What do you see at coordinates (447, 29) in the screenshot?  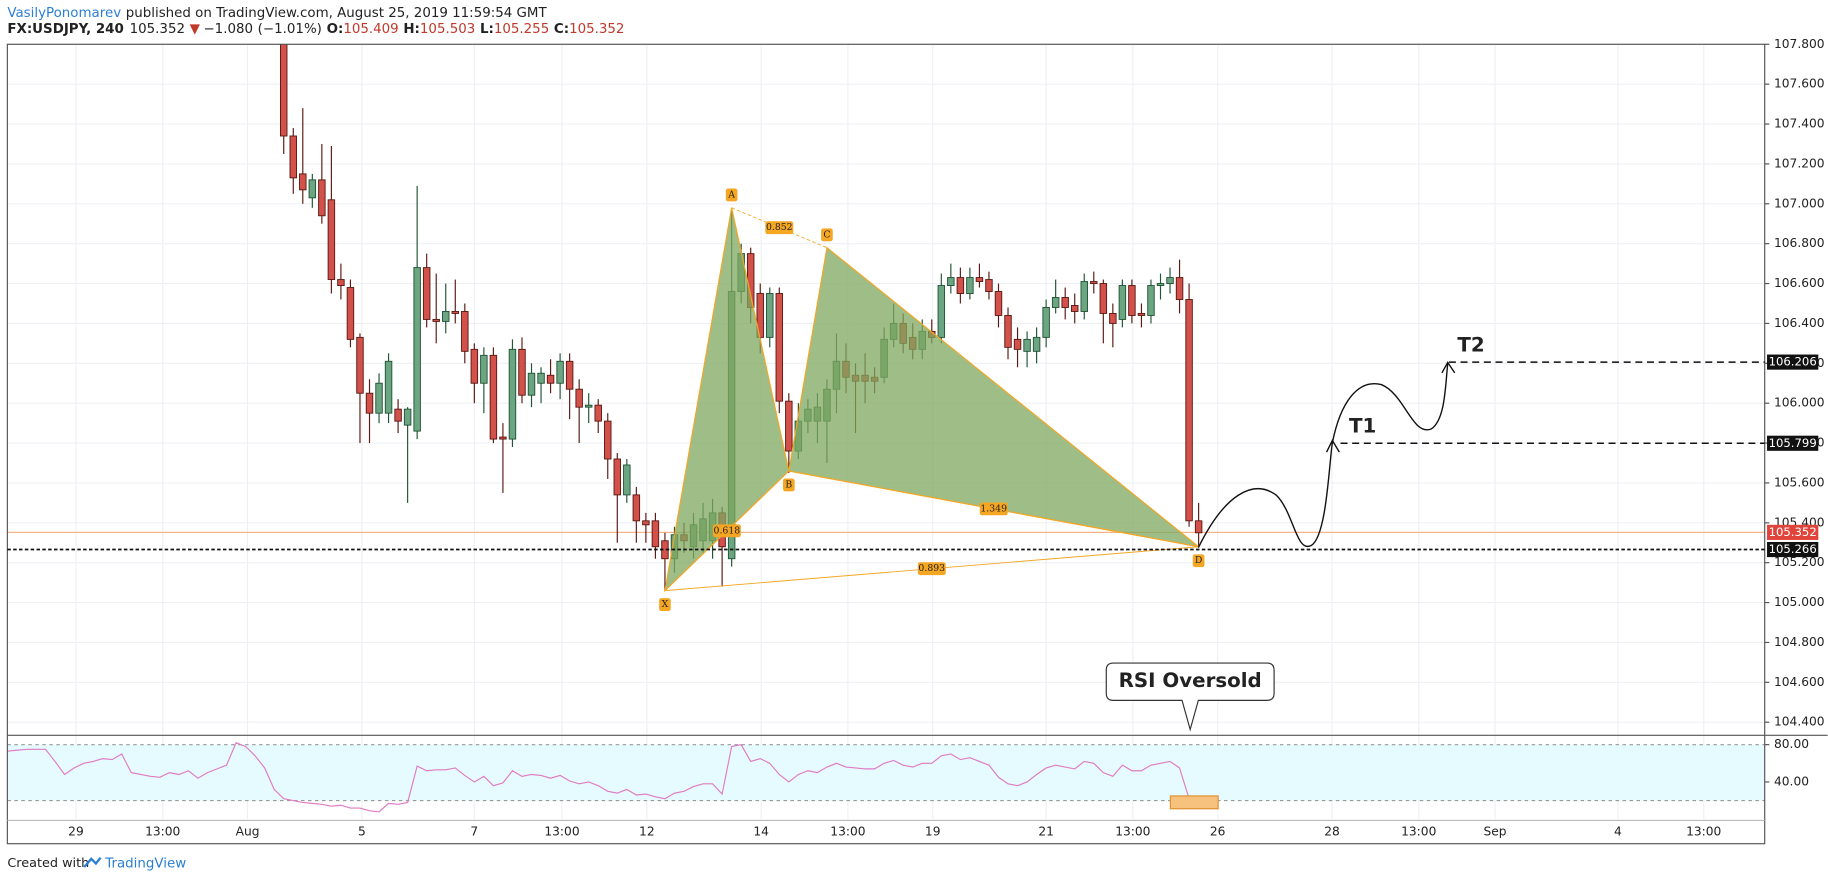 I see `ohlc-value: 105.503` at bounding box center [447, 29].